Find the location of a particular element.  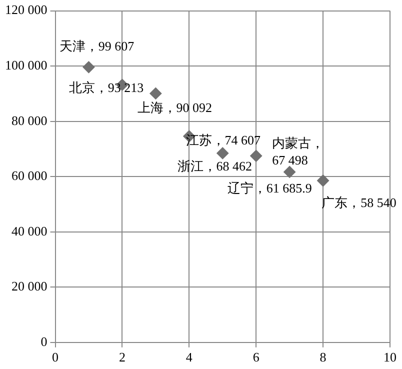

y-tick-label: 60 000 is located at coordinates (30, 176).